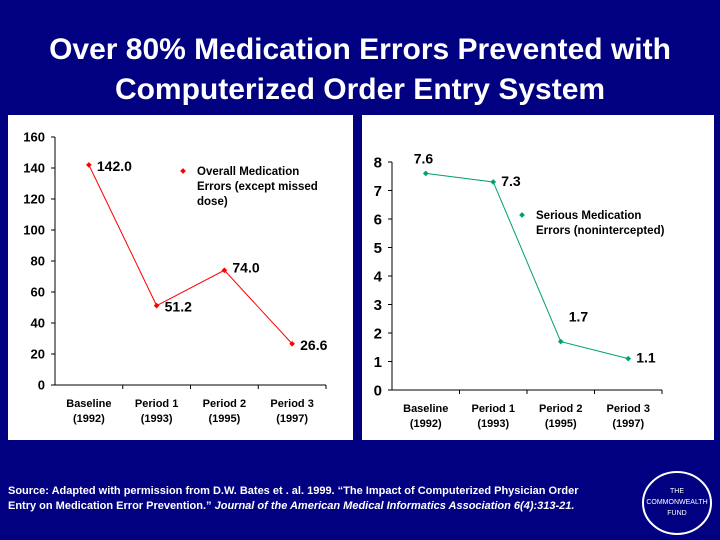  Describe the element at coordinates (114, 166) in the screenshot. I see `data-label: 142.0` at that location.